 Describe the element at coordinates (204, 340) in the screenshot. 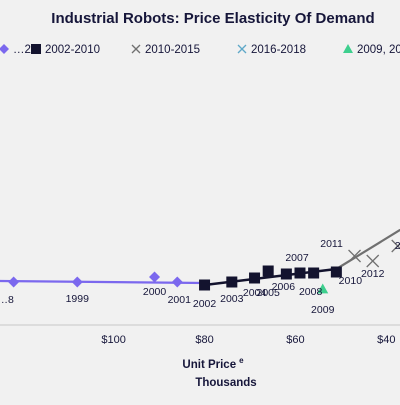

I see `x-tick-label-1: $80` at that location.